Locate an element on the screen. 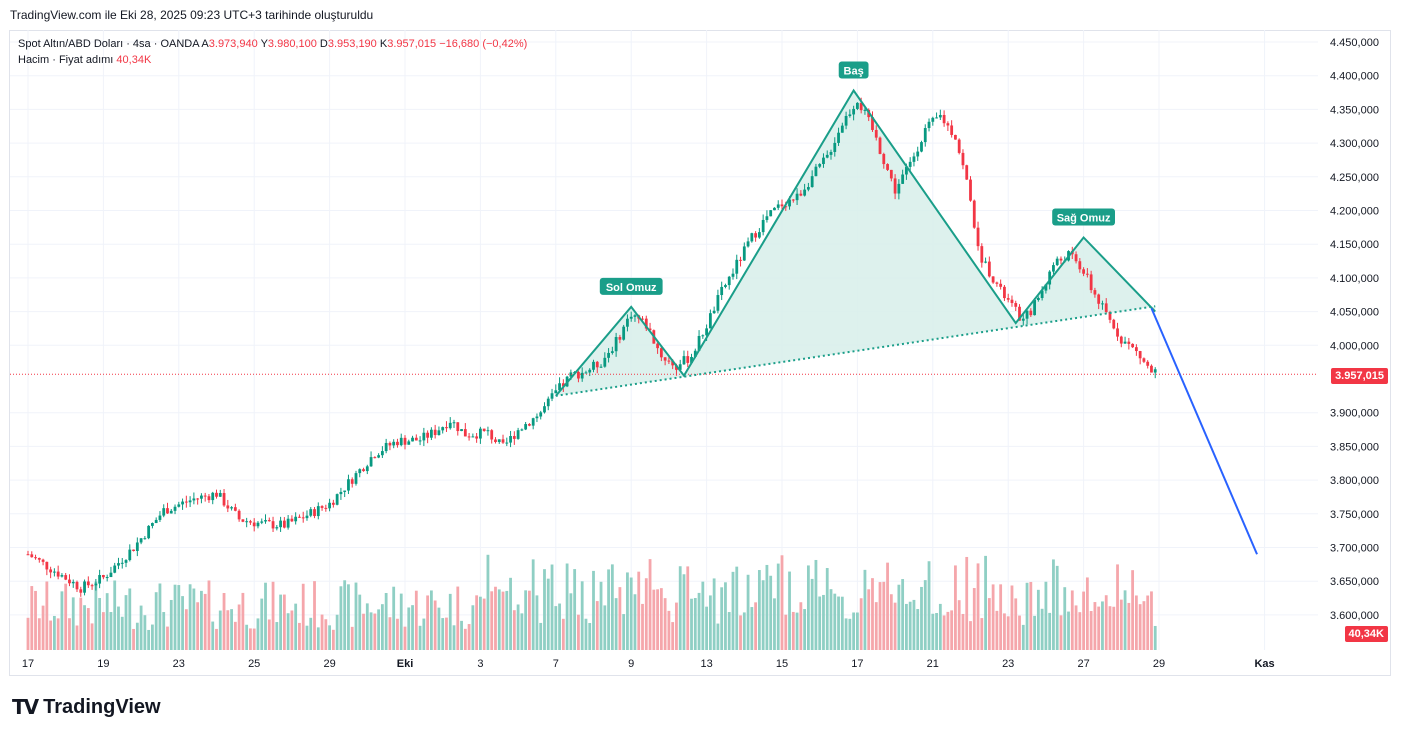 The height and width of the screenshot is (737, 1402). legend-symbol: Spot Altın/ABD Doları · 4sa · OANDA is located at coordinates (108, 44).